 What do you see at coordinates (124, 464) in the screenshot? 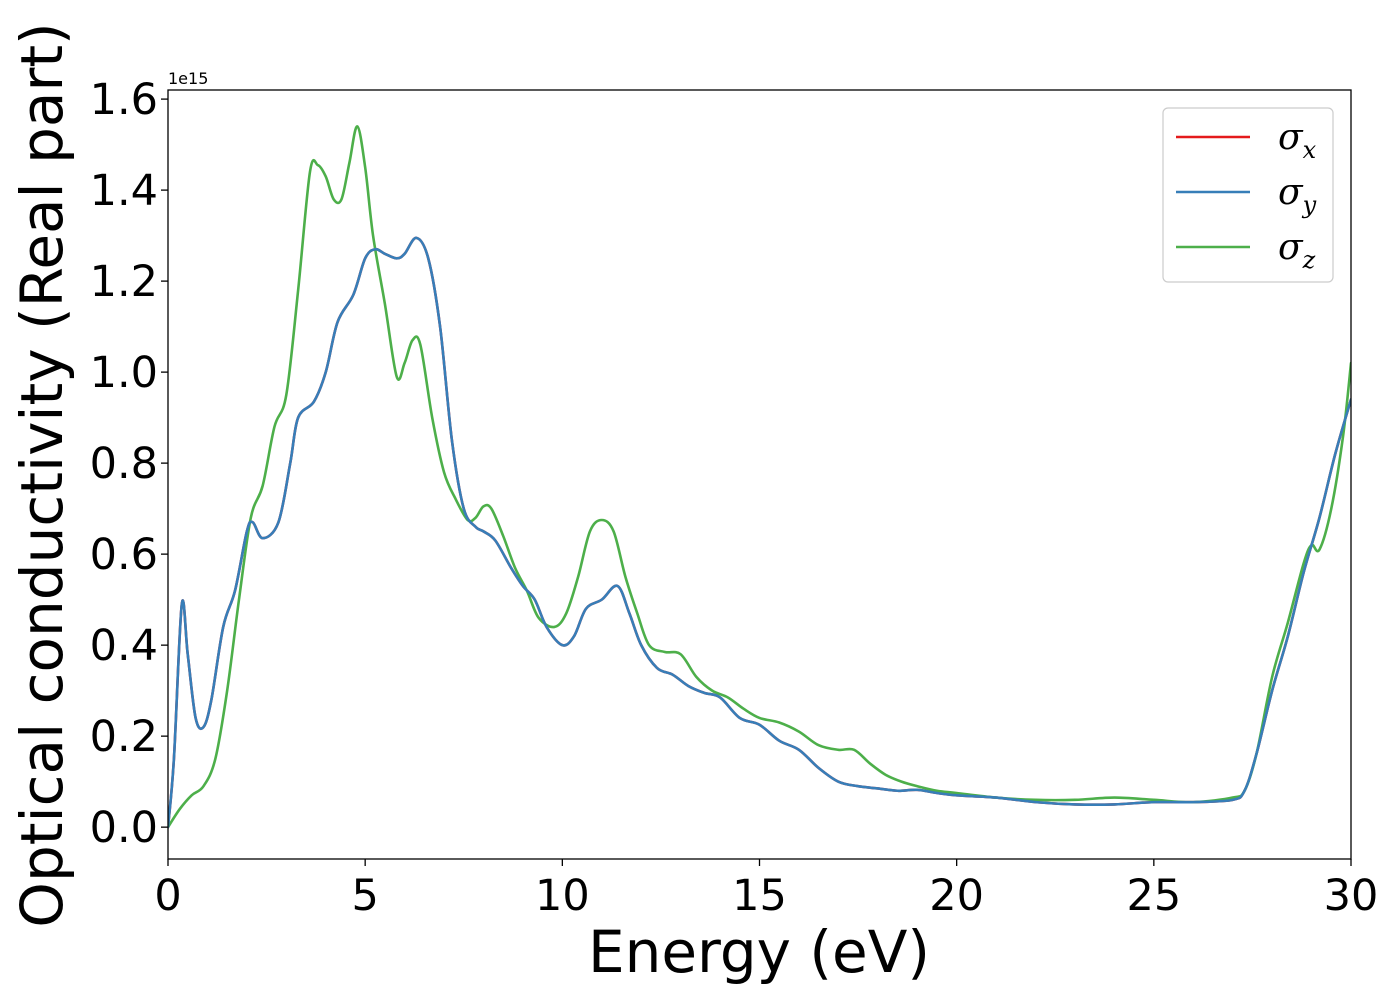
I see `y-tick-label: 0.8` at bounding box center [124, 464].